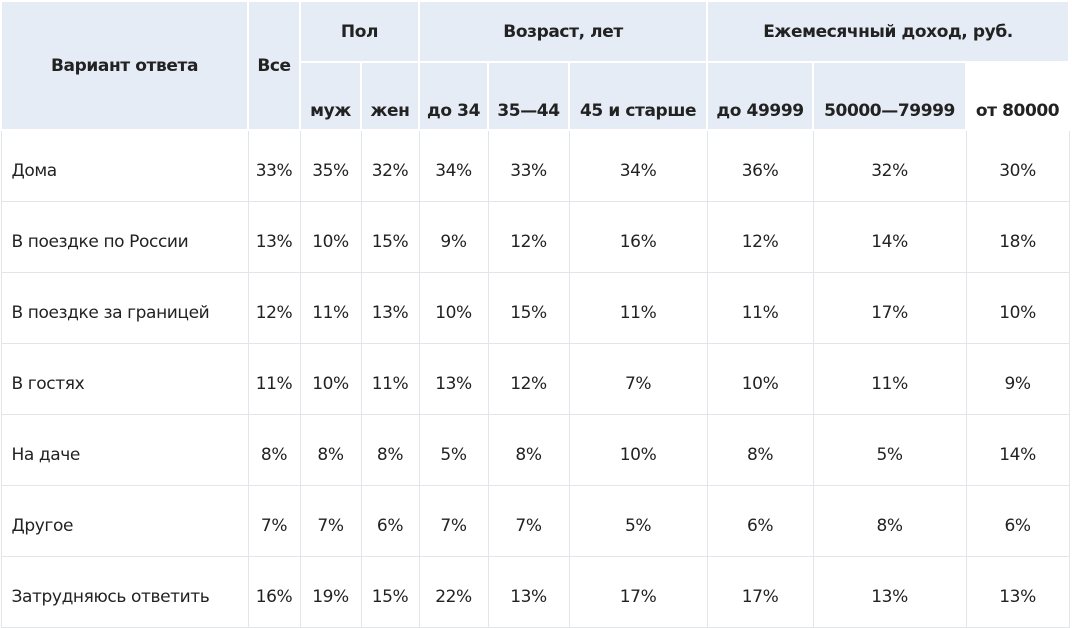 This screenshot has height=628, width=1072. Describe the element at coordinates (390, 96) in the screenshot. I see `subheader-cell: жен` at that location.